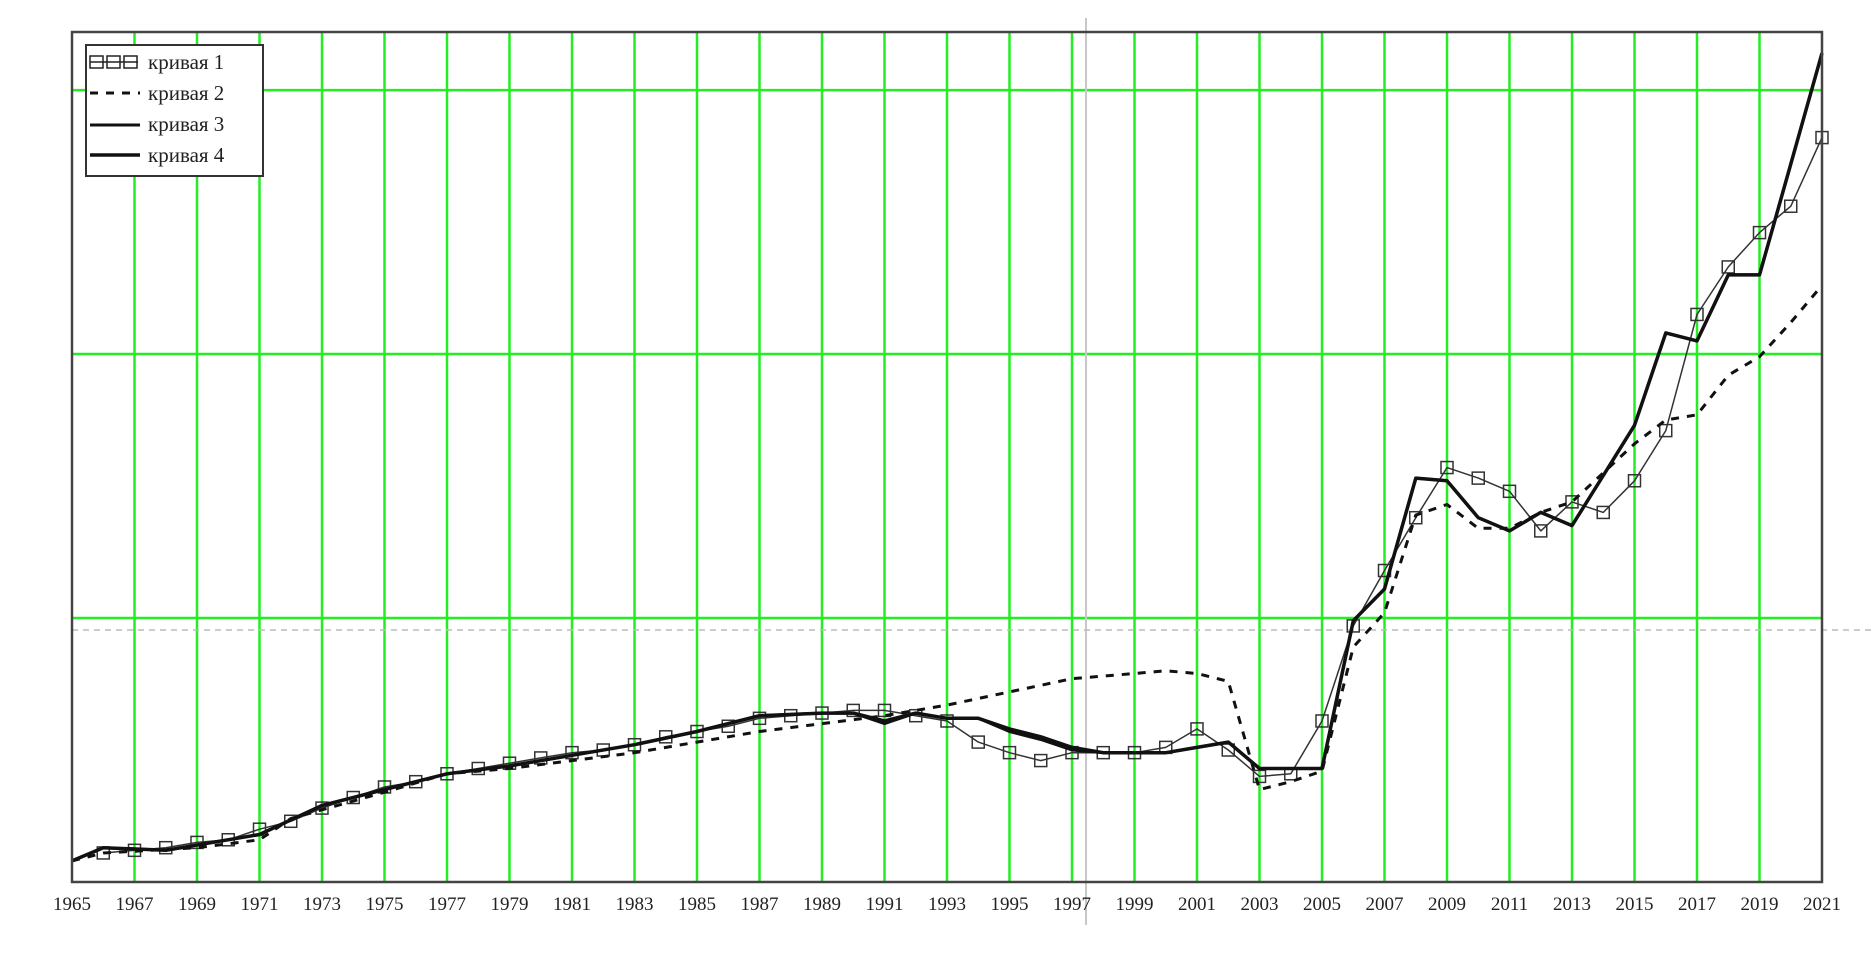  Describe the element at coordinates (1447, 904) in the screenshot. I see `x-tick-label: 2009` at that location.